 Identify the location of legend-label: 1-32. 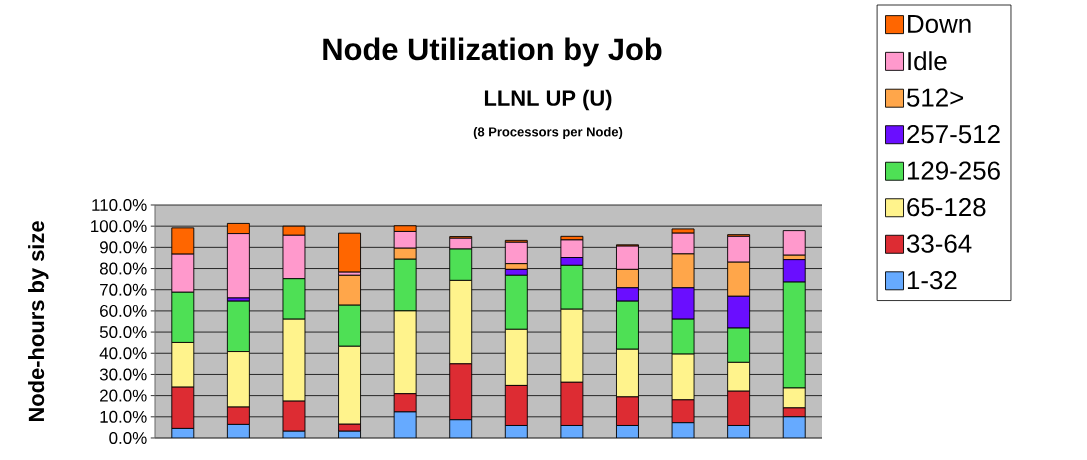
(932, 280).